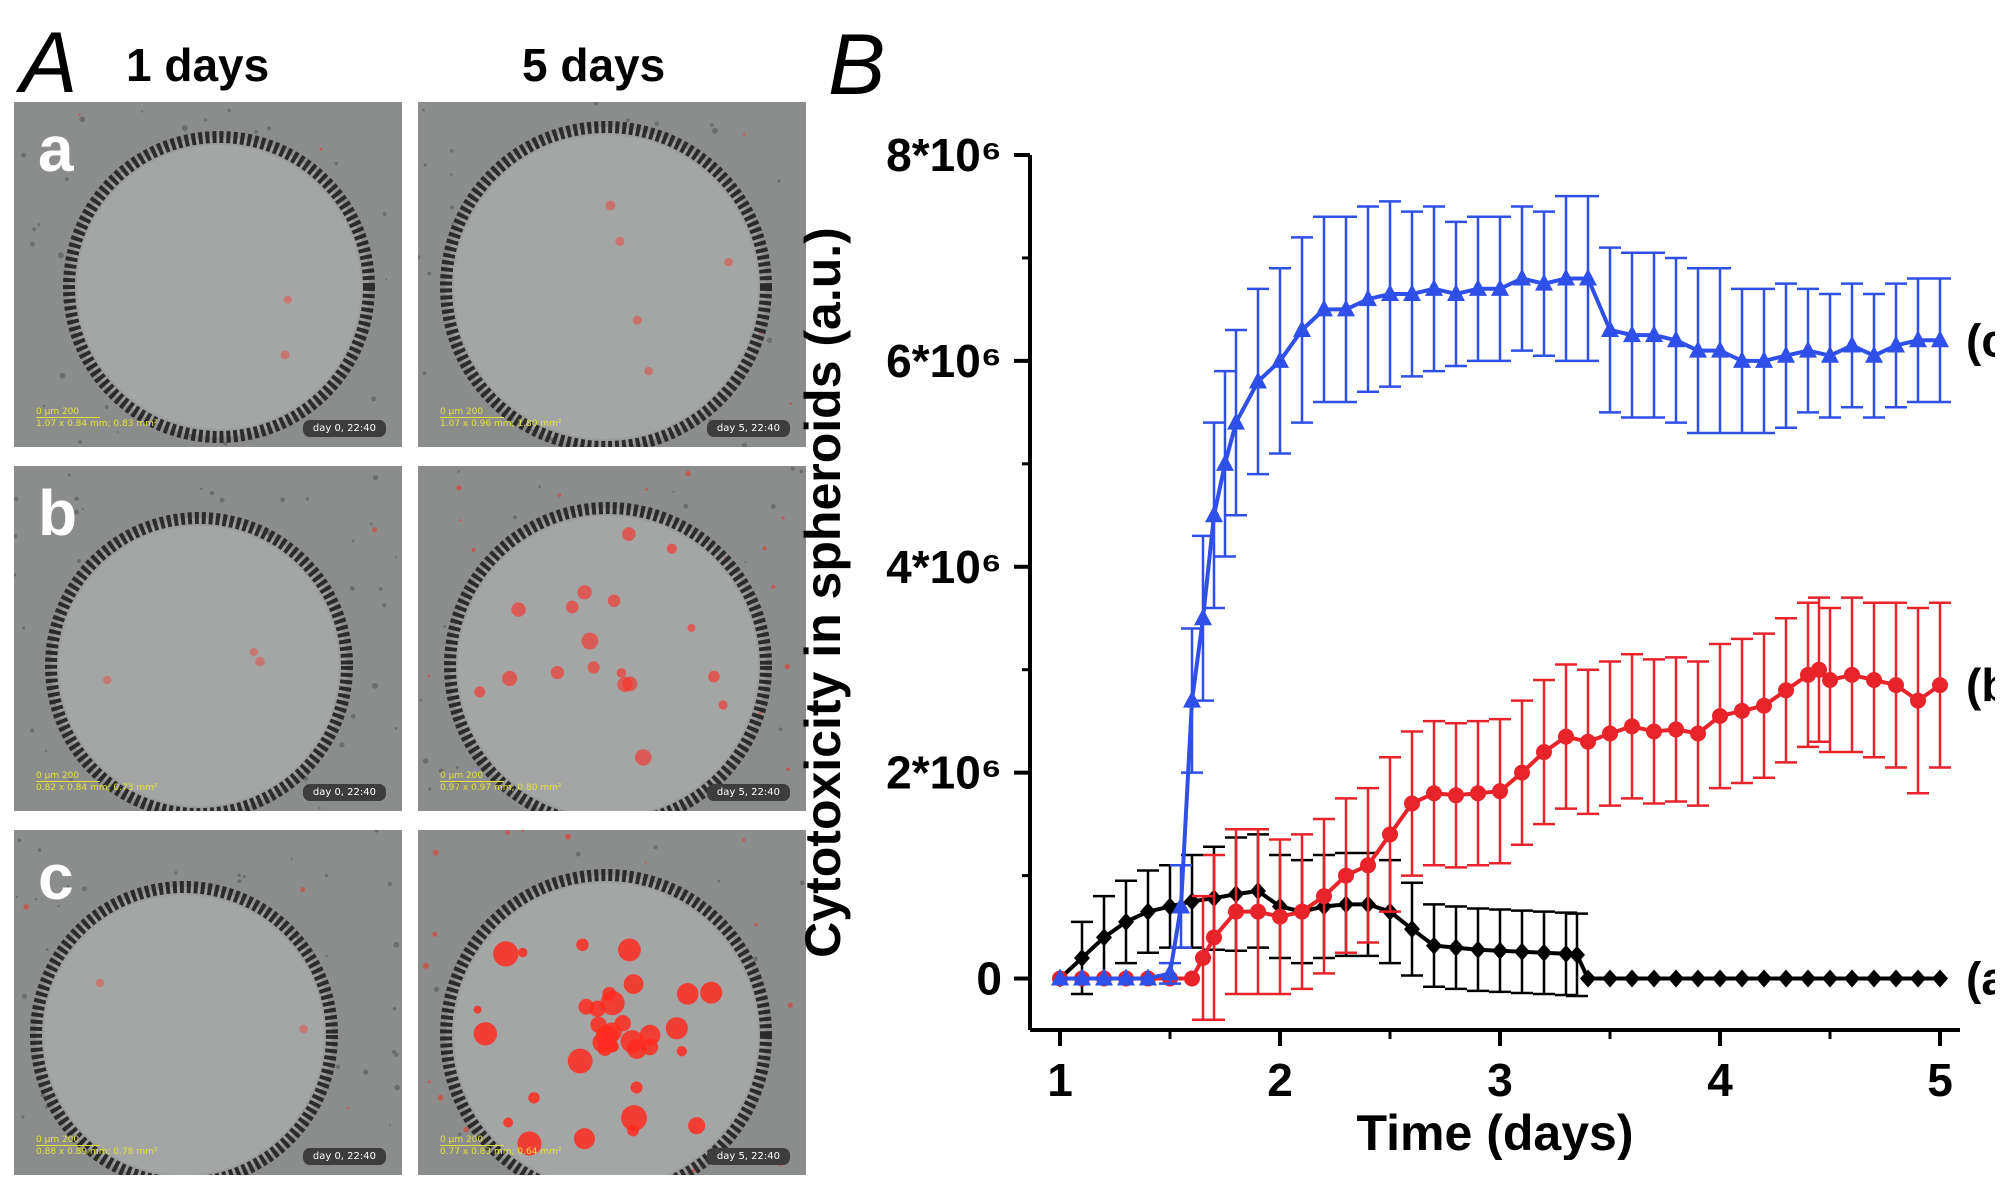  What do you see at coordinates (501, 1146) in the screenshot?
I see `scale-bar: 0 μm 200 0.77 x 0.83 mm; 0.64 mm²` at bounding box center [501, 1146].